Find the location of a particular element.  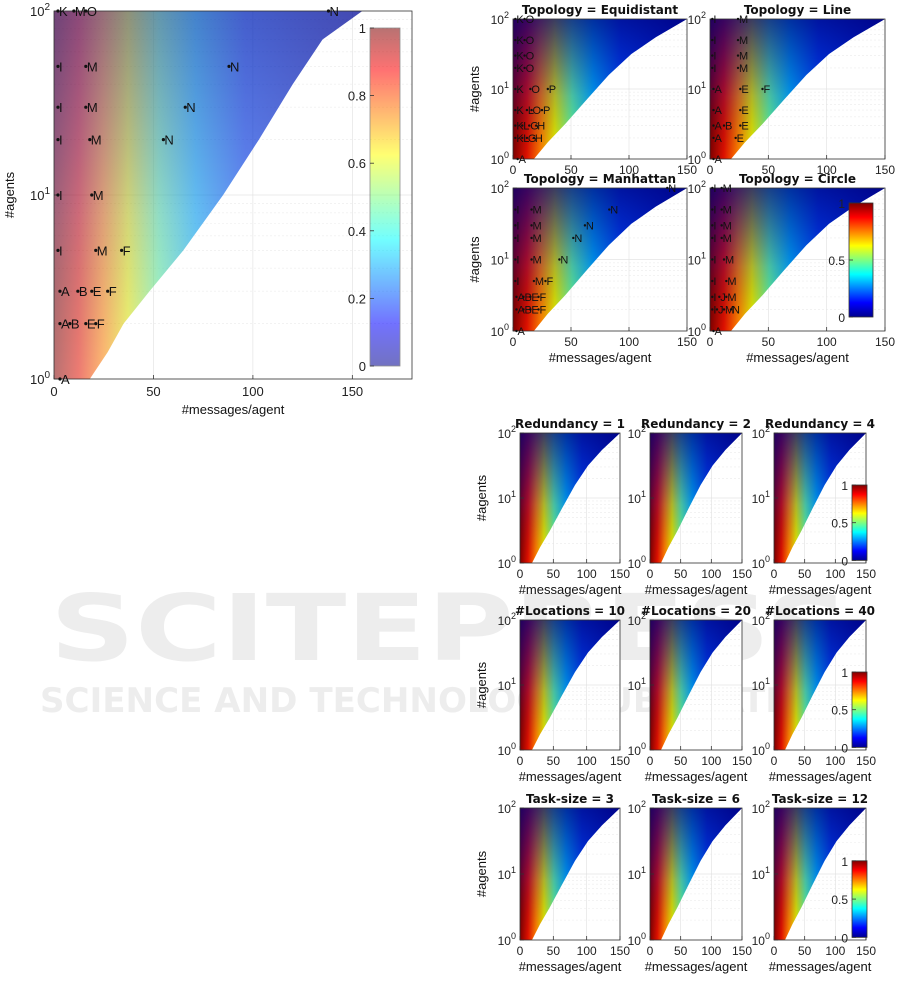

colorbar-tick-label: 0.6 is located at coordinates (357, 163).